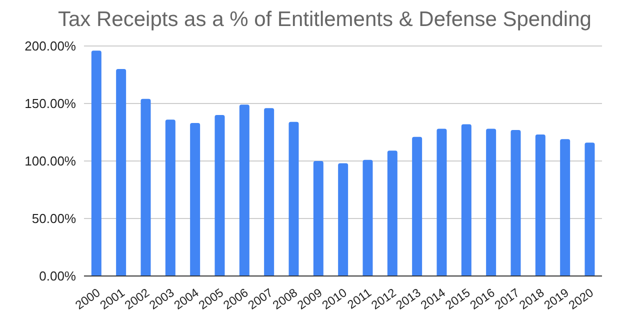 This screenshot has width=624, height=325. I want to click on chart-title: Tax Receipts as a % of Entitlements & Defense Spending, so click(324, 20).